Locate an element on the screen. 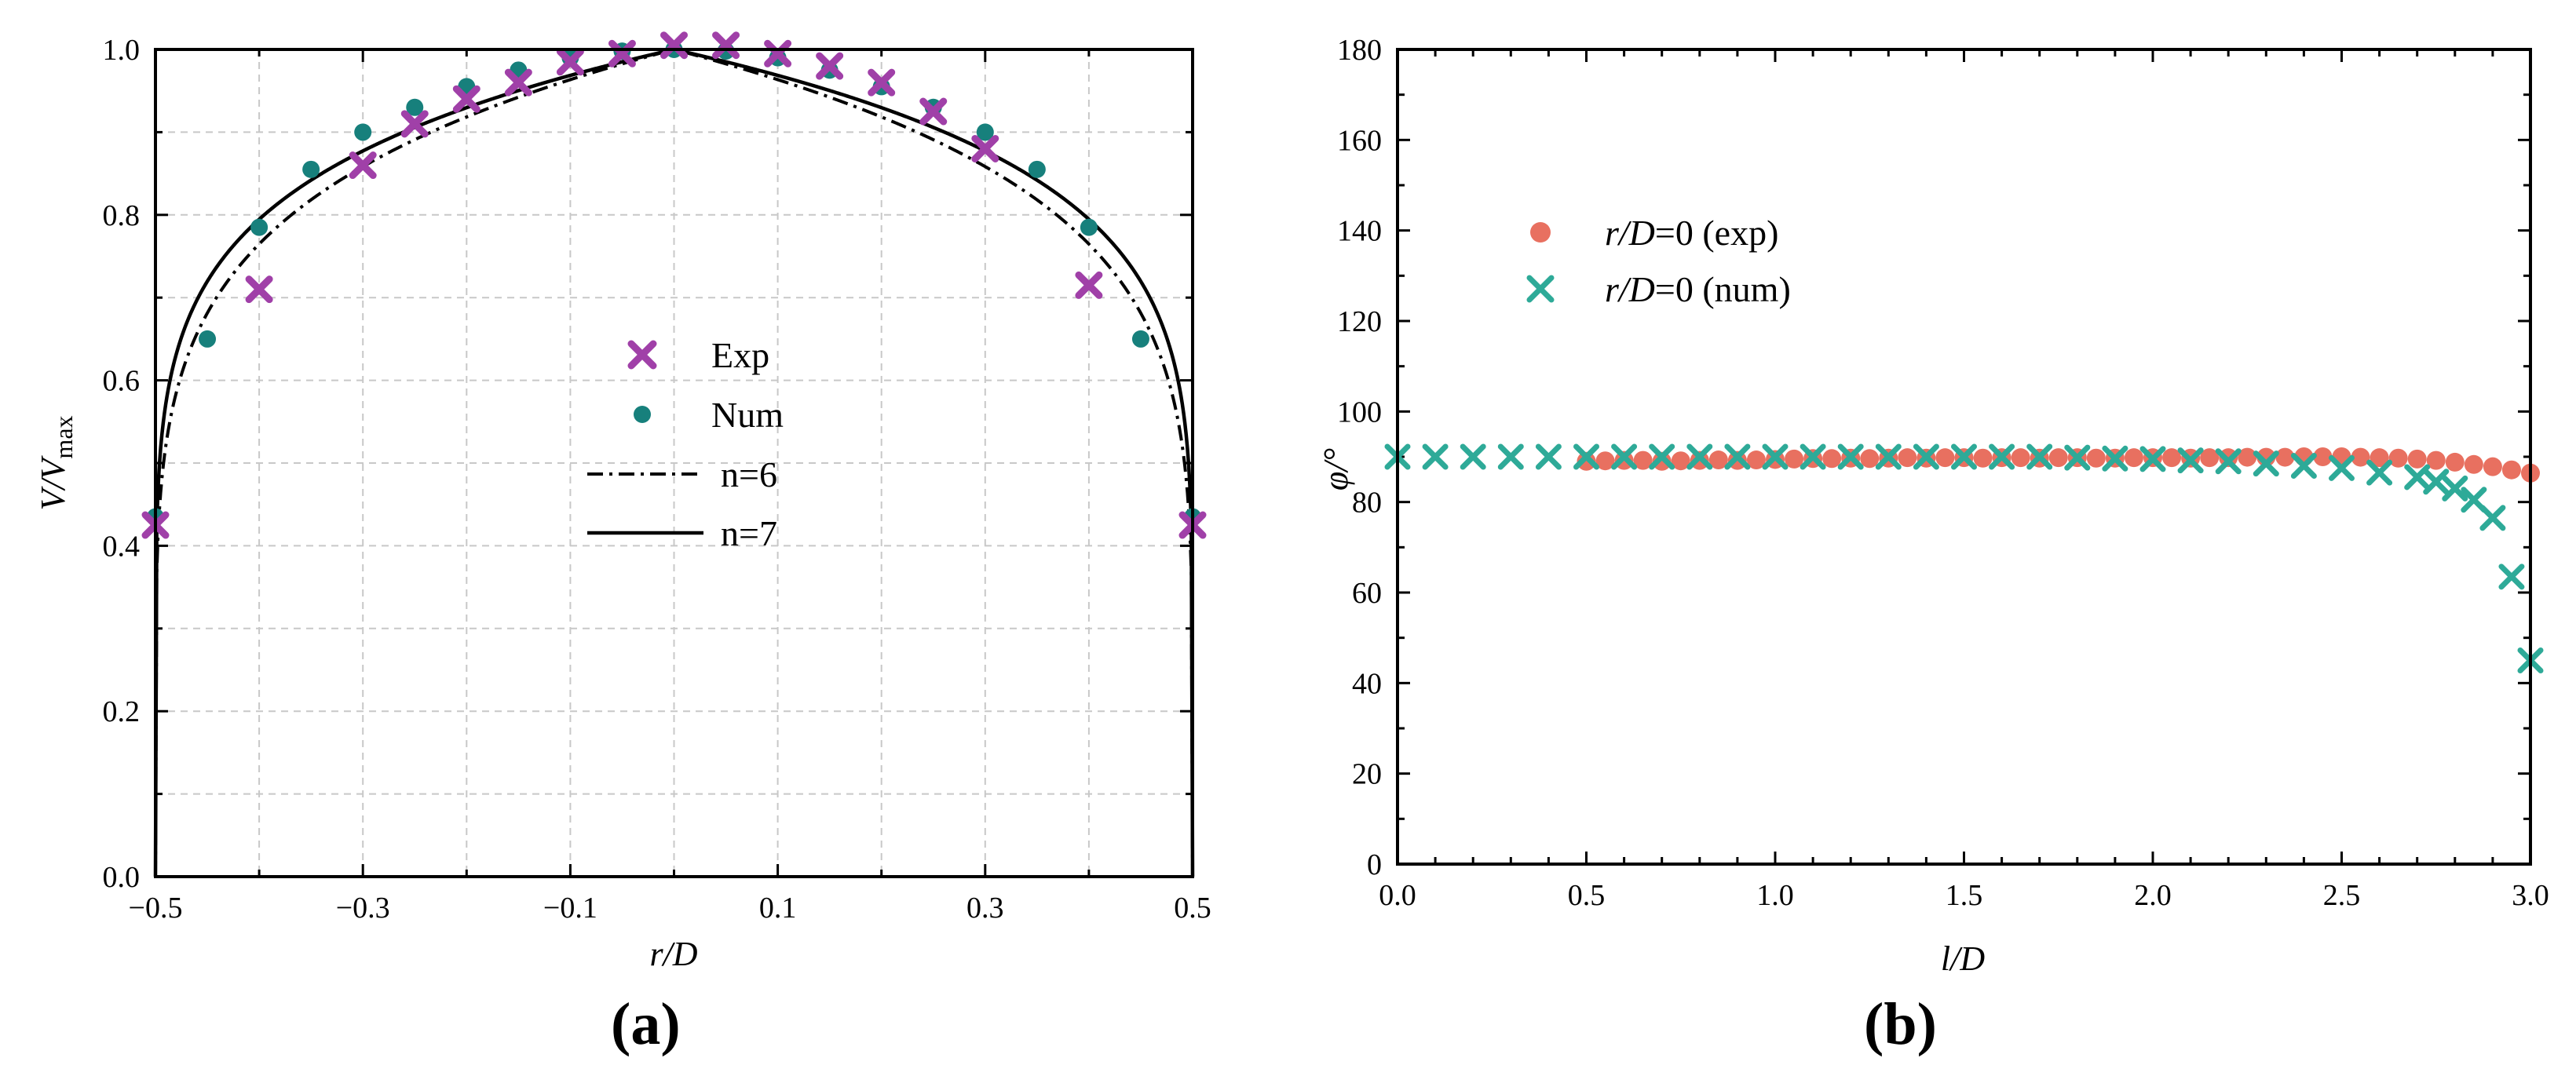 The height and width of the screenshot is (1076, 2576). x-tick-label: 0.0 is located at coordinates (1397, 895).